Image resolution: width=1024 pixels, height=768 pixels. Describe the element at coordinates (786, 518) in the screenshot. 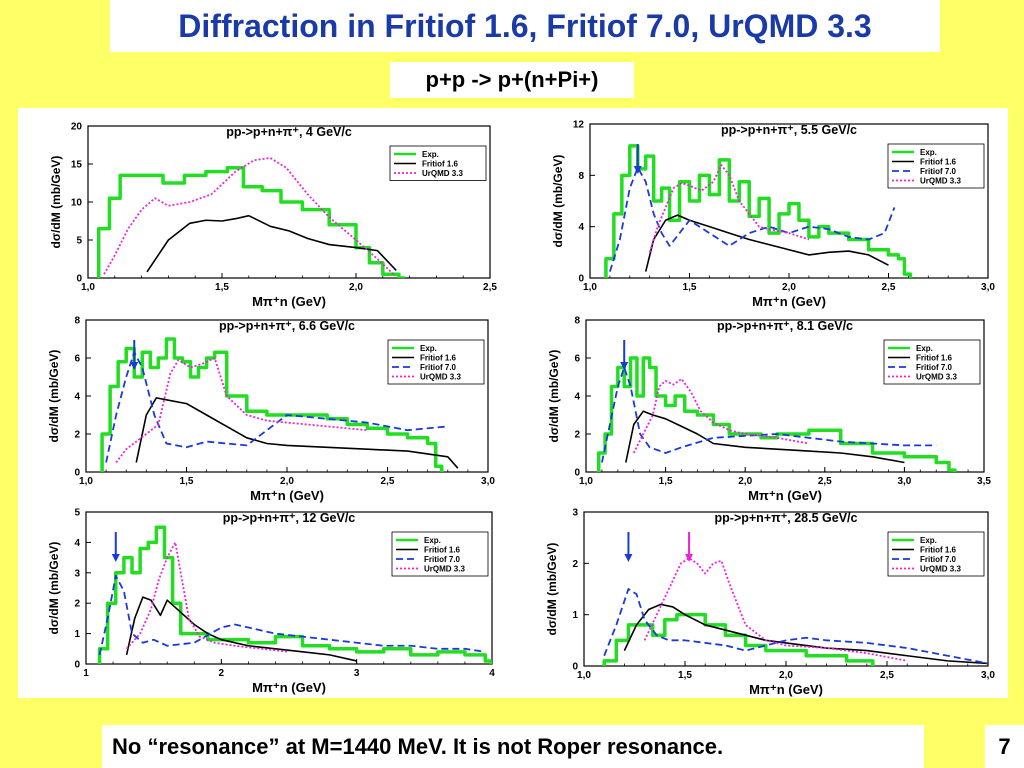

I see `chart-title: pp->p+n+π⁺, 28.5 GeV/c` at that location.